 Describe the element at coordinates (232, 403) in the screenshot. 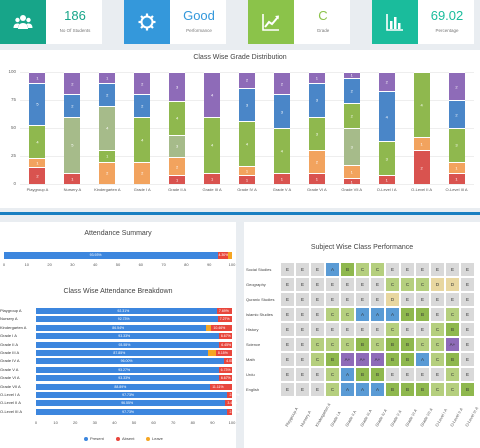

I see `absent-label: 3.45%` at that location.